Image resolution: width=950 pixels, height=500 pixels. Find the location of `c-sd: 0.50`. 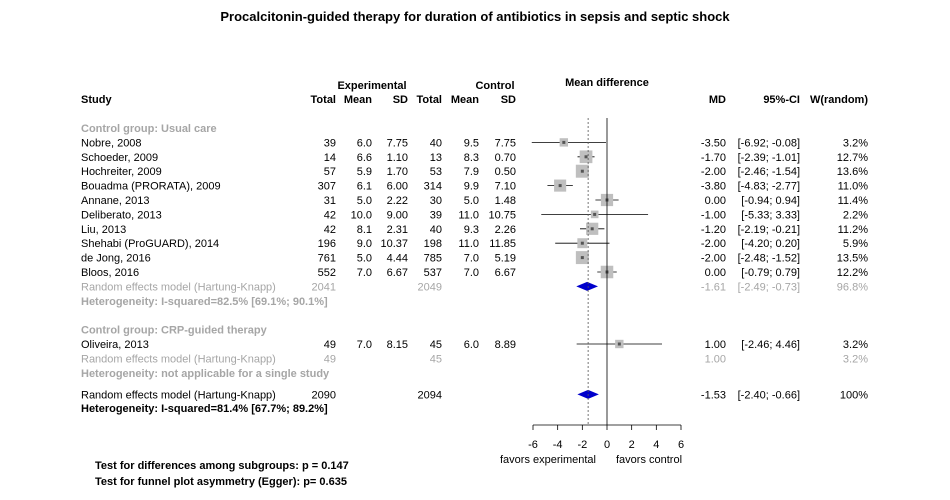

c-sd: 0.50 is located at coordinates (505, 172).